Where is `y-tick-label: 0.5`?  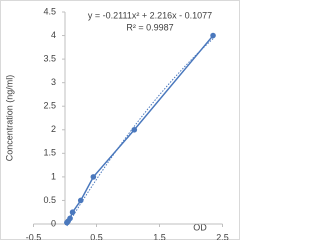
y-tick-label: 0.5 is located at coordinates (49, 200).